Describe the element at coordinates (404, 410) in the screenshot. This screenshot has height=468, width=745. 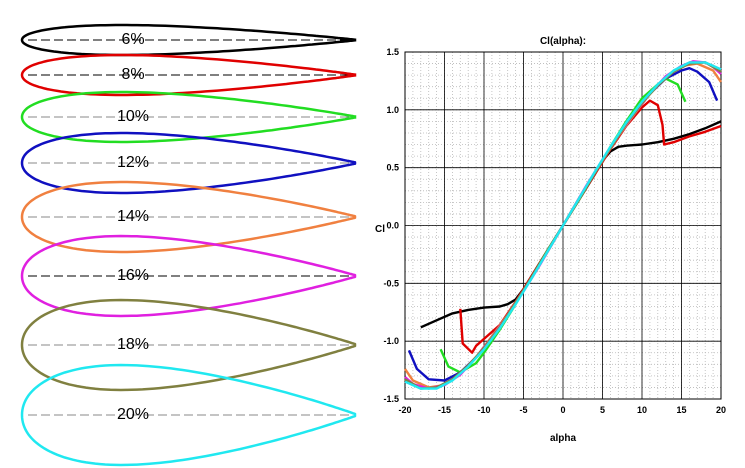
I see `x-tick-label: -20` at that location.